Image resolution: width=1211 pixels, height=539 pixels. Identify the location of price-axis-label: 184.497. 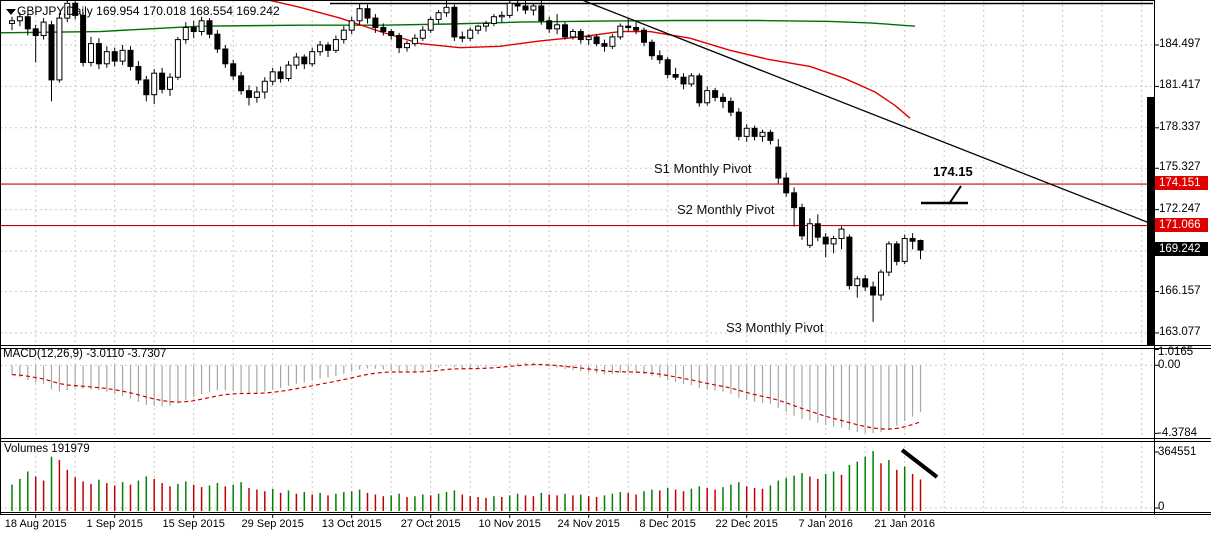
(1180, 44).